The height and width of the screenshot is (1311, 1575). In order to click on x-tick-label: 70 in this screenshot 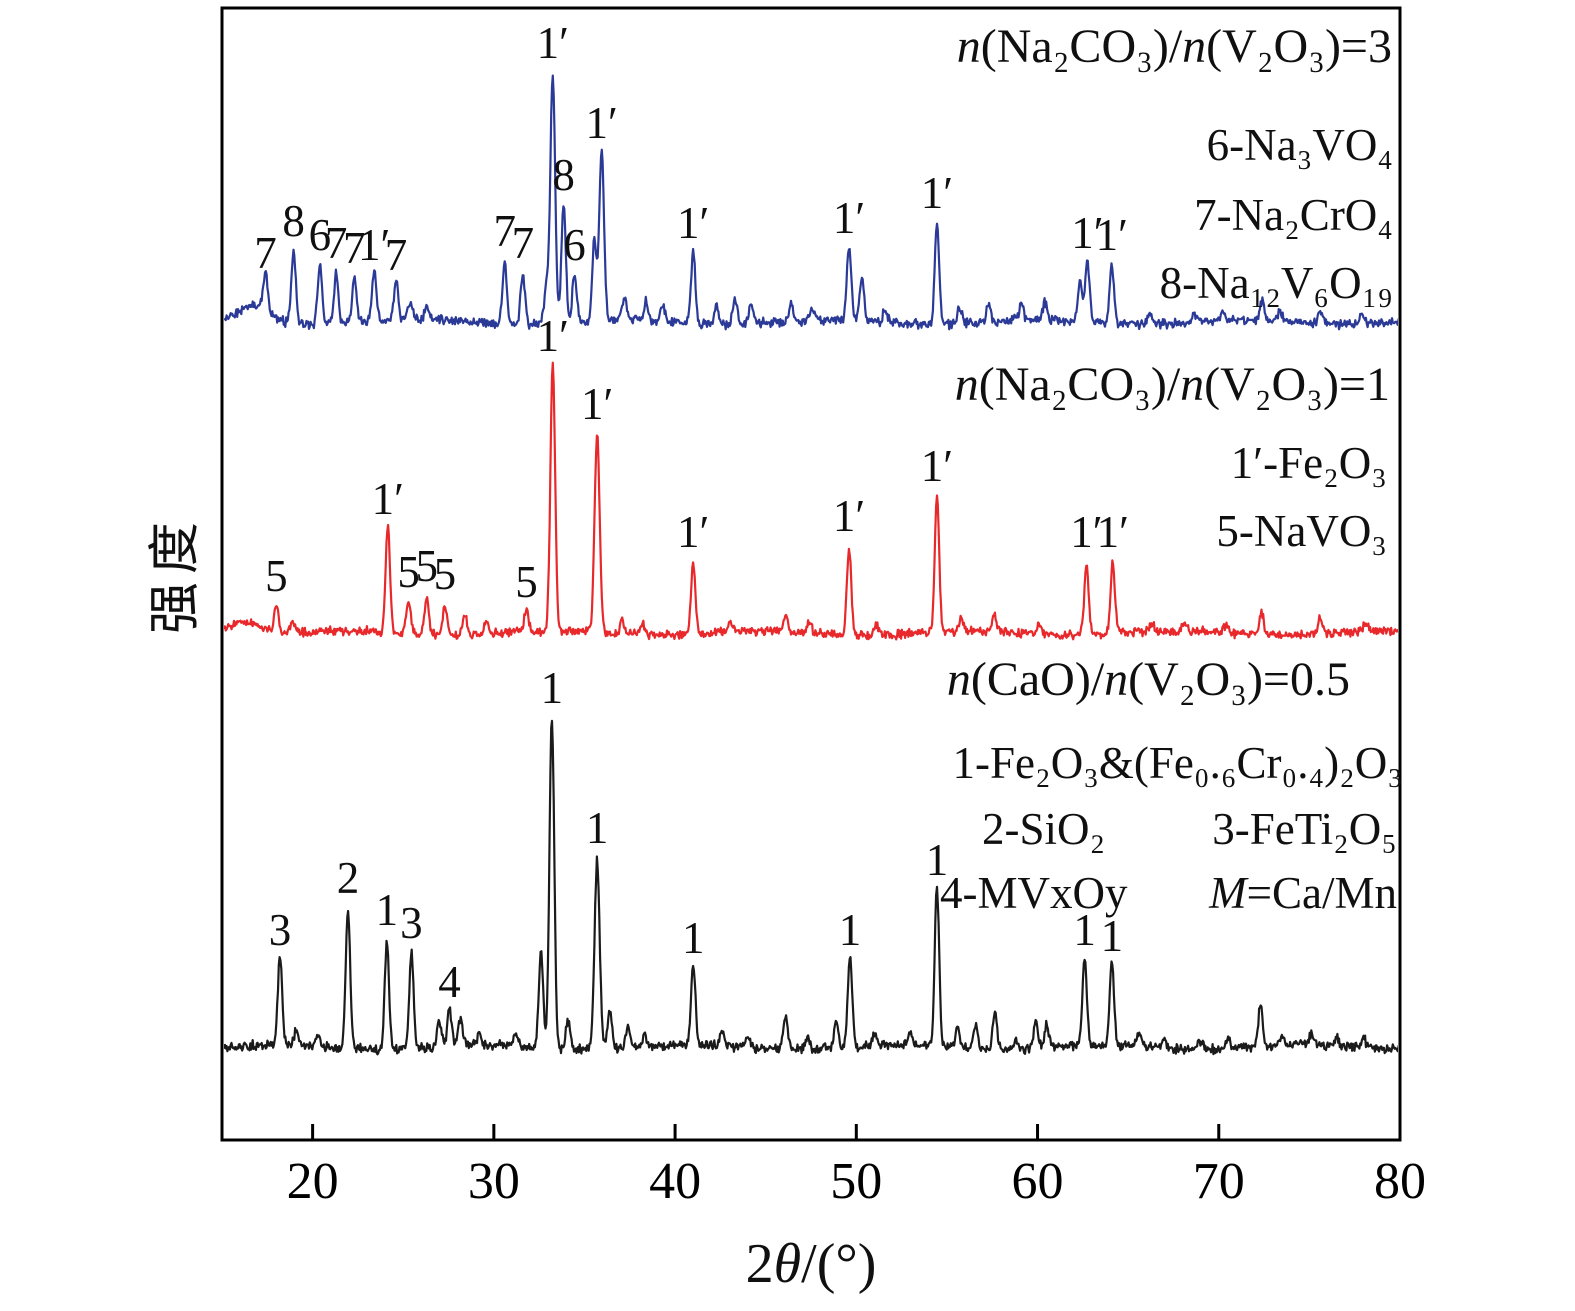, I will do `click(1219, 1181)`.